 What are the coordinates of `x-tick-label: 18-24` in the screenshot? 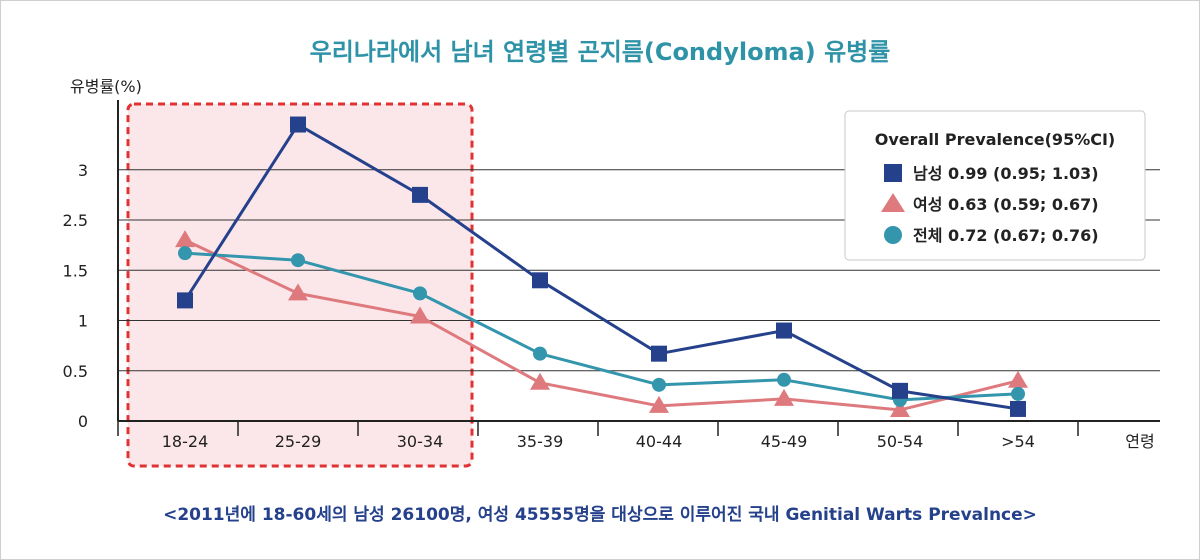 It's located at (185, 441).